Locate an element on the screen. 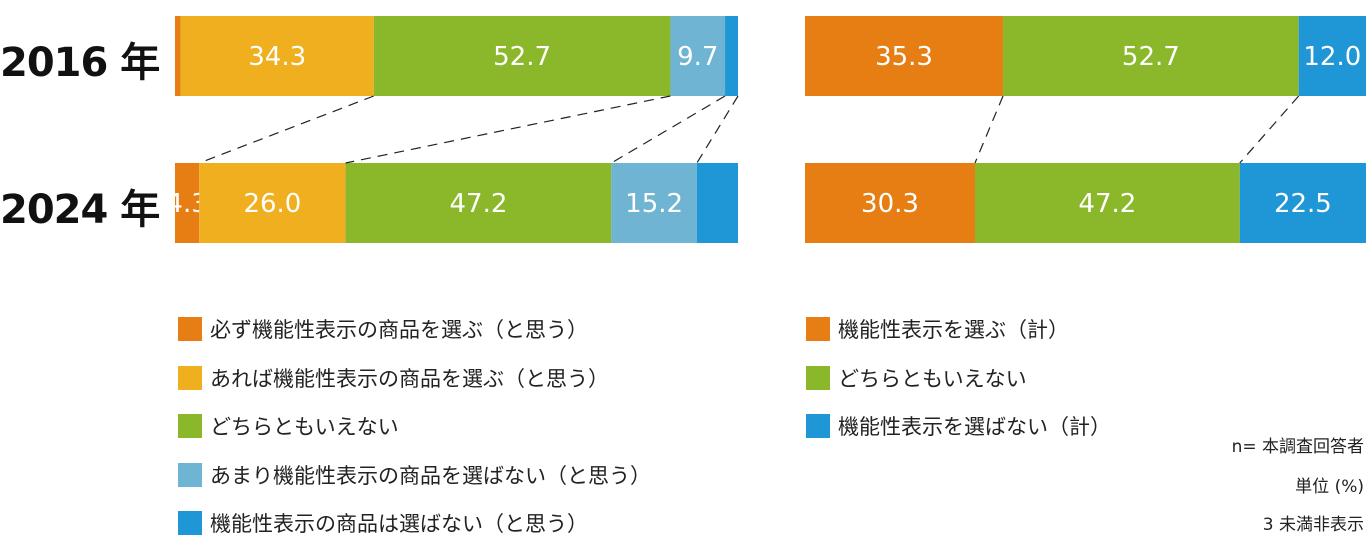 Image resolution: width=1372 pixels, height=537 pixels. legend-label: 機能性表示を選ばない（計） is located at coordinates (974, 427).